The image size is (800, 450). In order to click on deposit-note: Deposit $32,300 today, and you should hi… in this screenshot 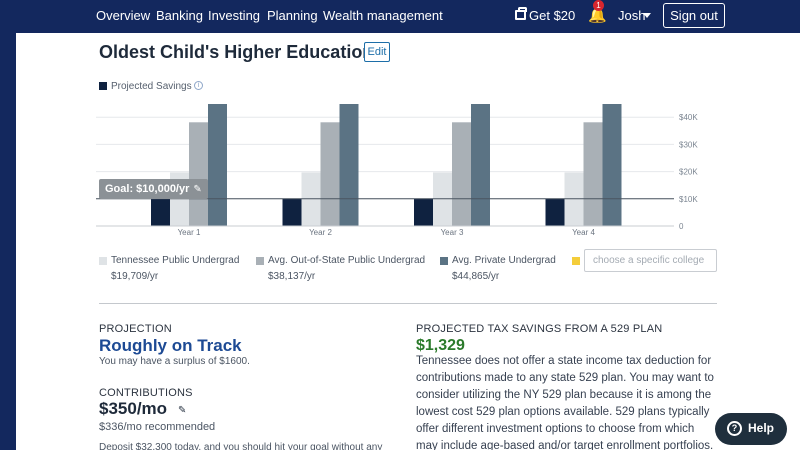, I will do `click(241, 446)`.